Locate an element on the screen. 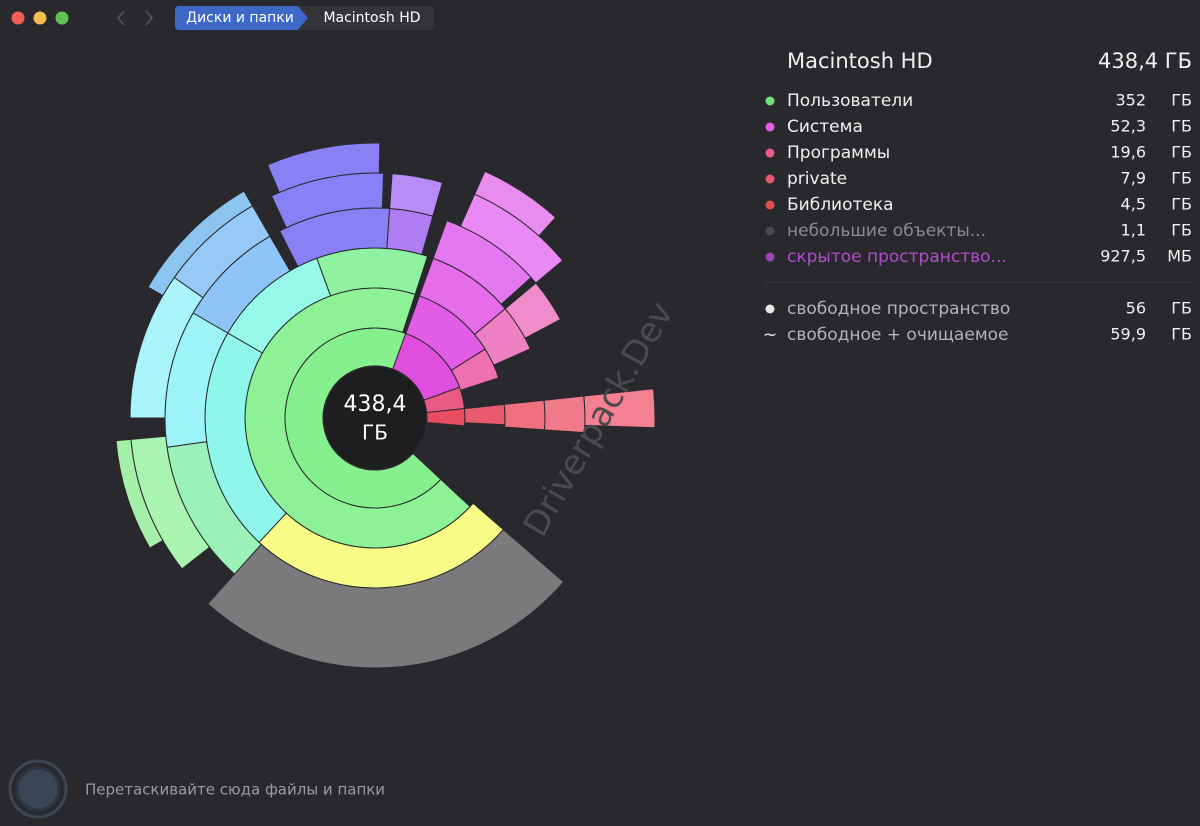  center-value: 438,4 is located at coordinates (375, 404).